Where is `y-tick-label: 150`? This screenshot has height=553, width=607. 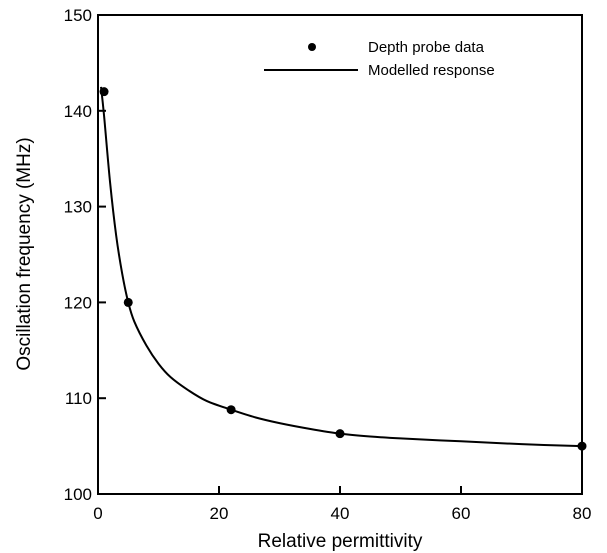
y-tick-label: 150 is located at coordinates (78, 15).